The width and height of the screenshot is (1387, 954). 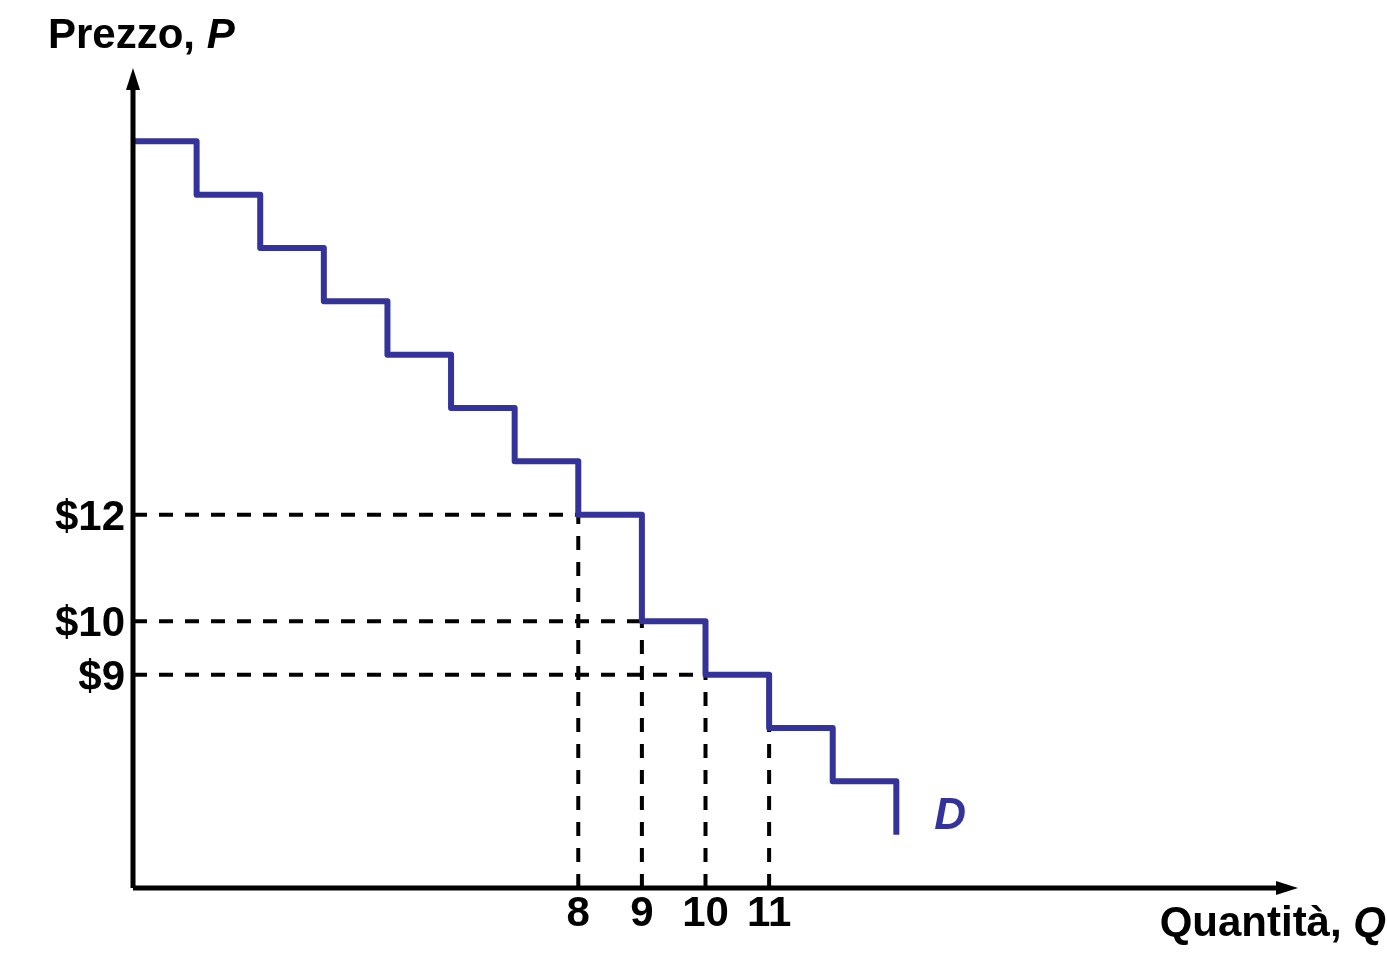 What do you see at coordinates (642, 911) in the screenshot?
I see `x-tick-label: 9` at bounding box center [642, 911].